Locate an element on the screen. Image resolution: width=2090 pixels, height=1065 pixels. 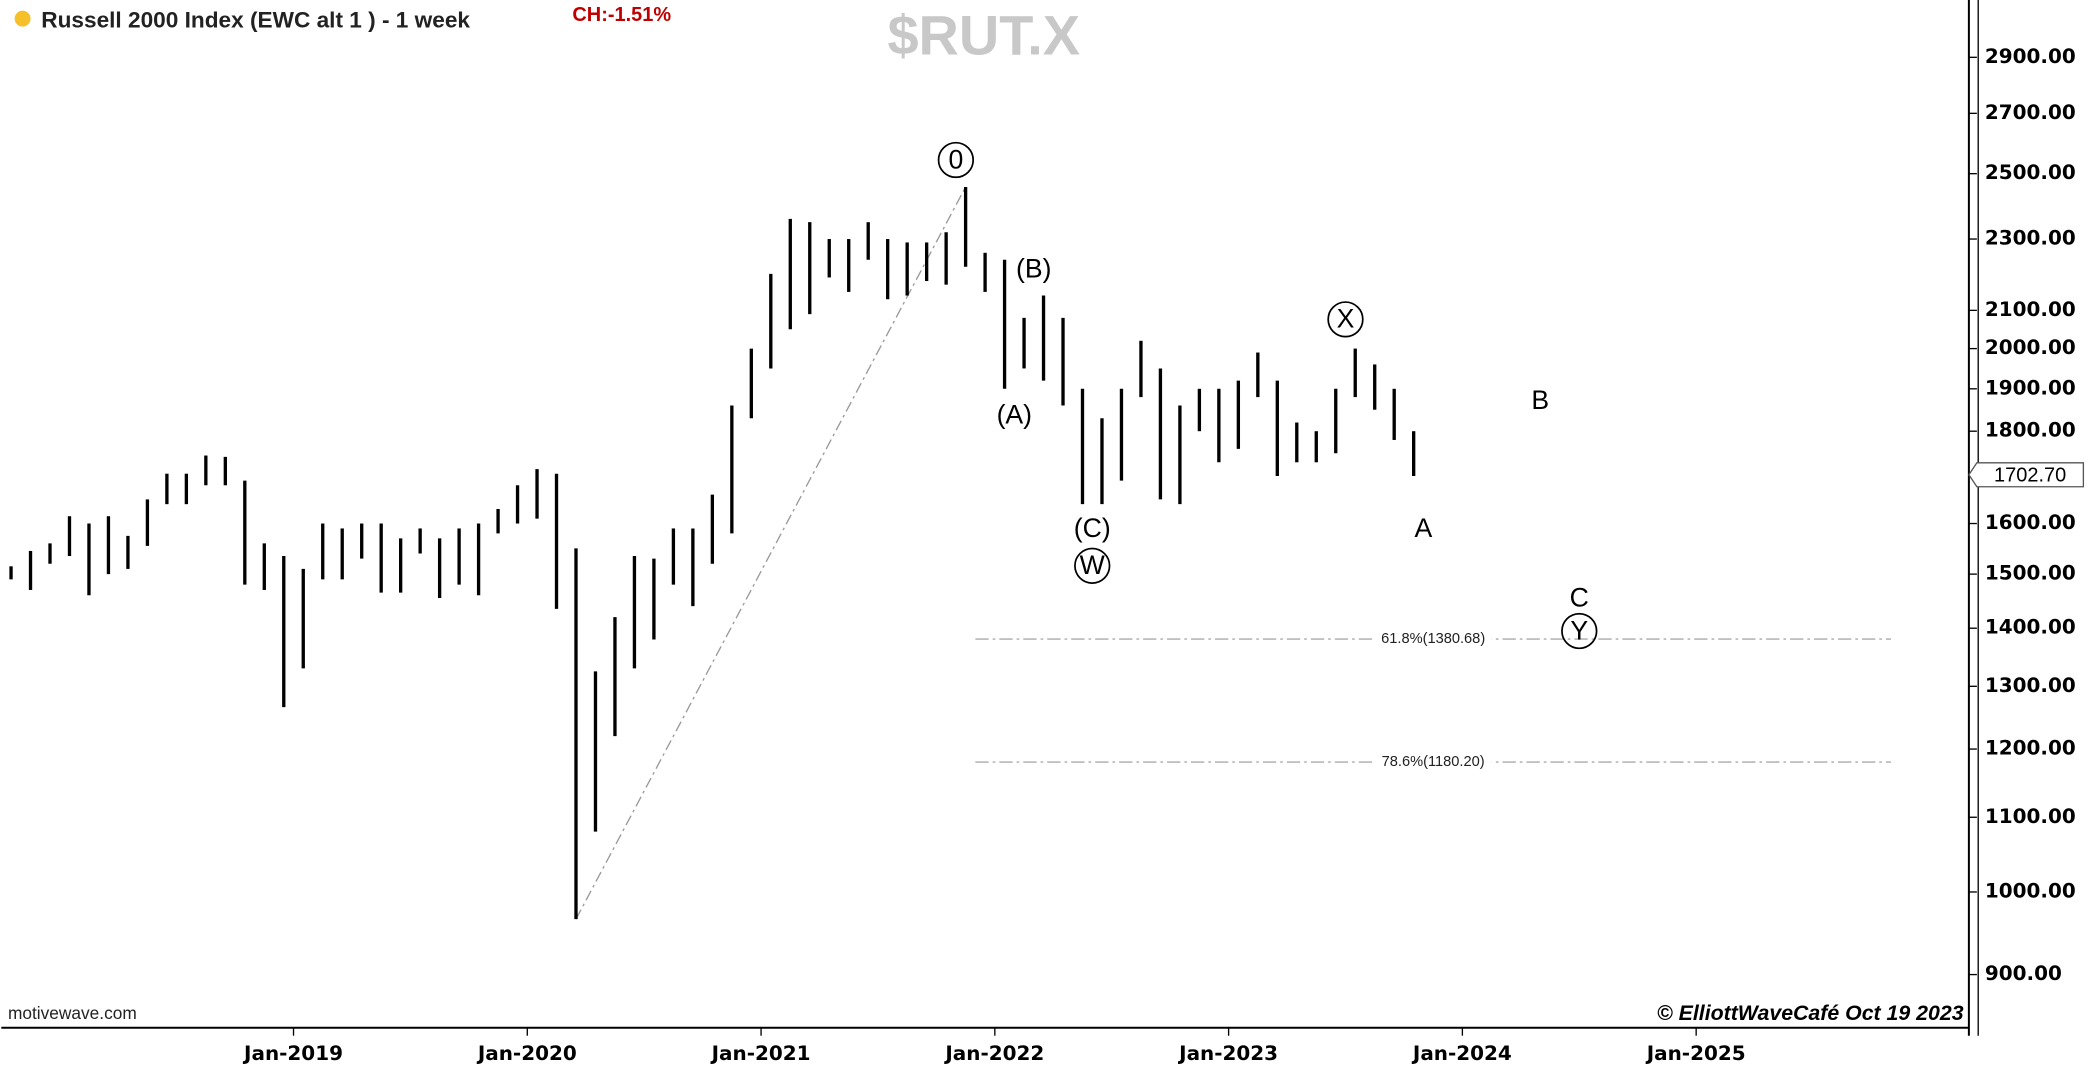
y-tick-label: 1000.00 is located at coordinates (2030, 890).